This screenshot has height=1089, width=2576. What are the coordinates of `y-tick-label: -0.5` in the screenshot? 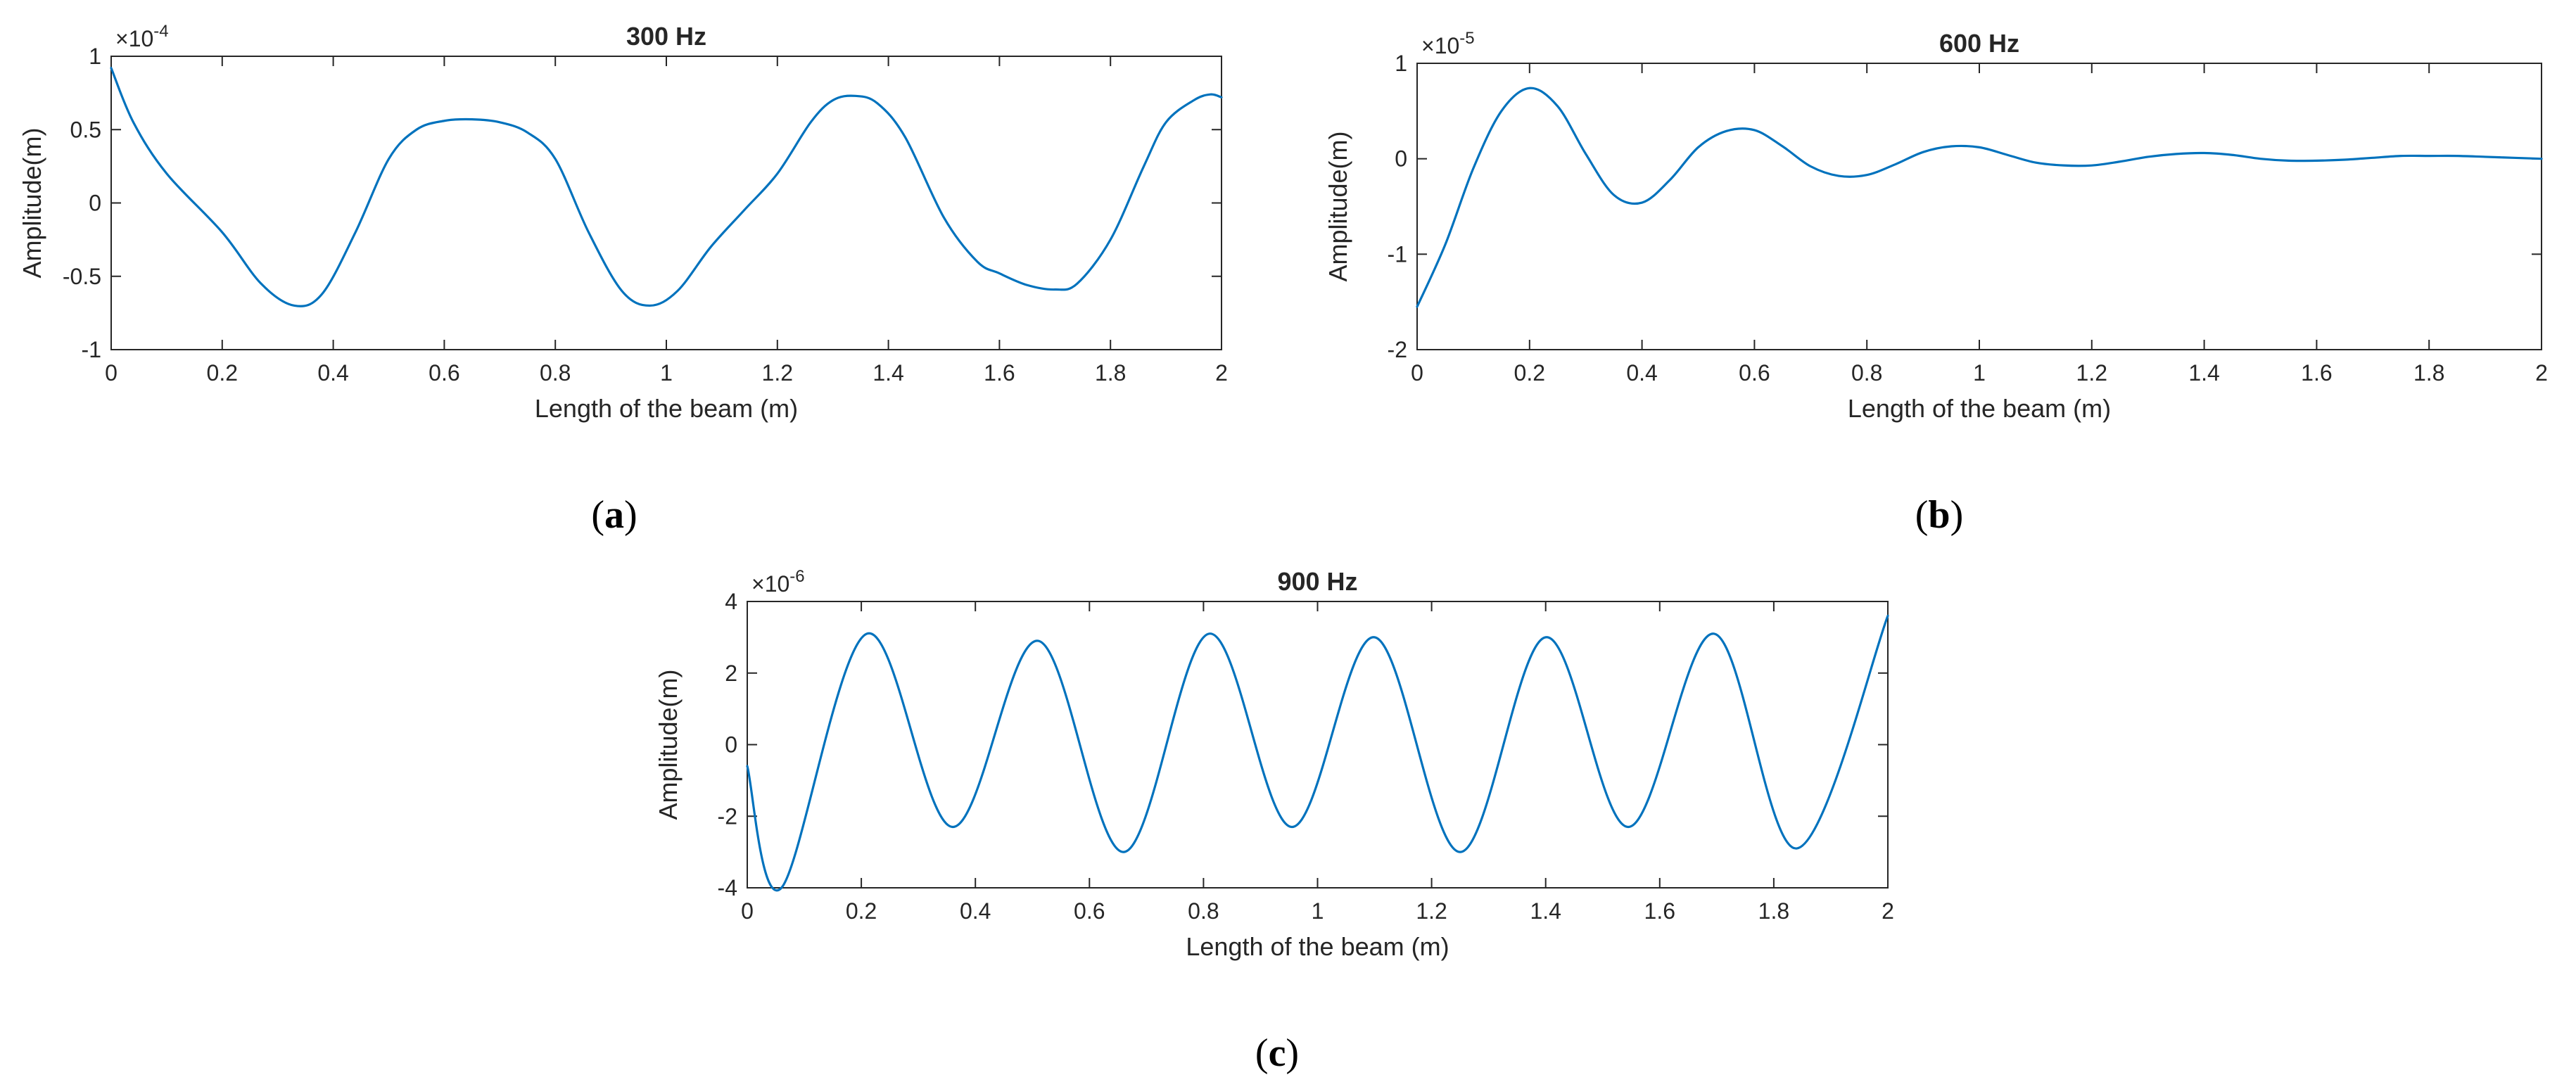 It's located at (82, 276).